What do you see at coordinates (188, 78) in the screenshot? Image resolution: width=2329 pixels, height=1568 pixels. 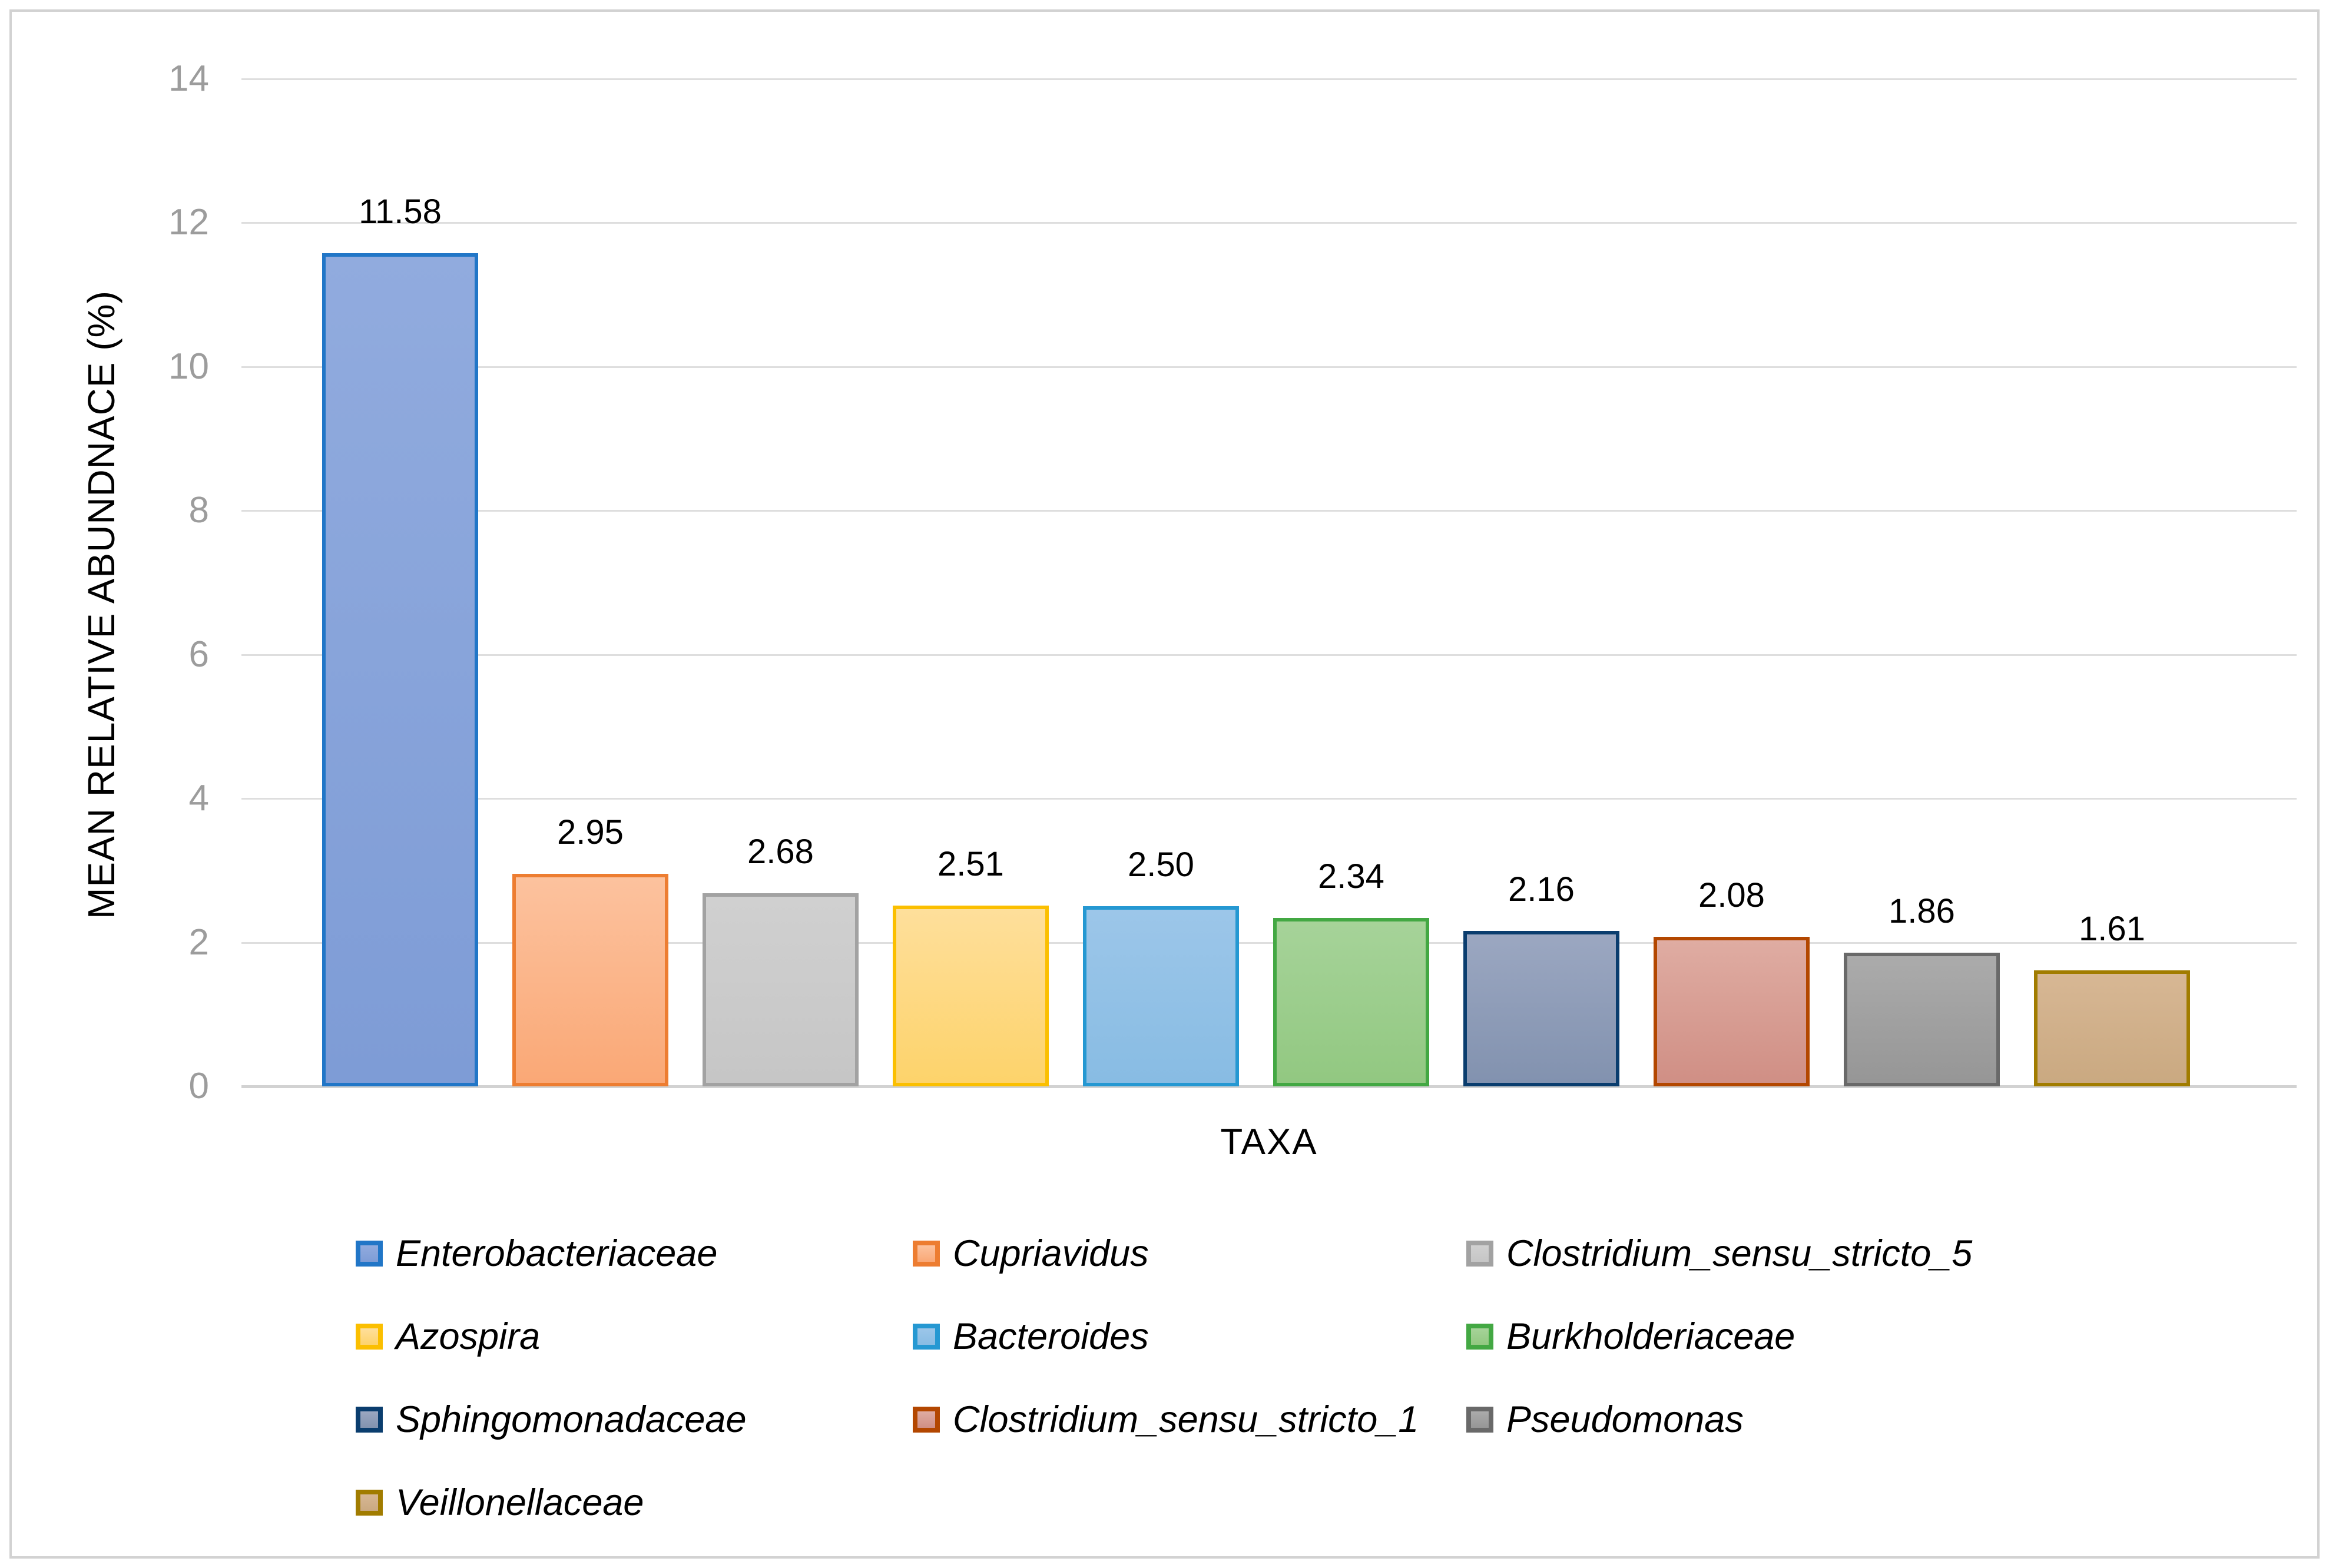 I see `y-tick-label: 14` at bounding box center [188, 78].